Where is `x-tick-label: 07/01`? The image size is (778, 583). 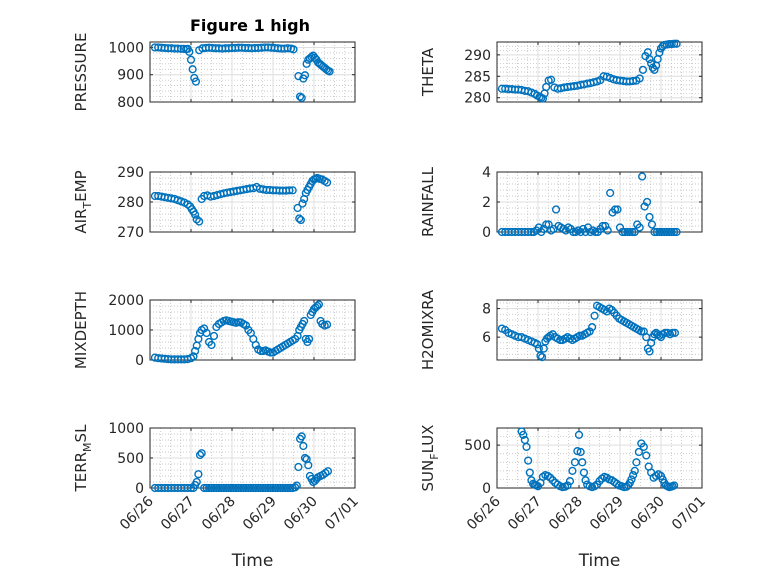 x-tick-label: 07/01 is located at coordinates (342, 514).